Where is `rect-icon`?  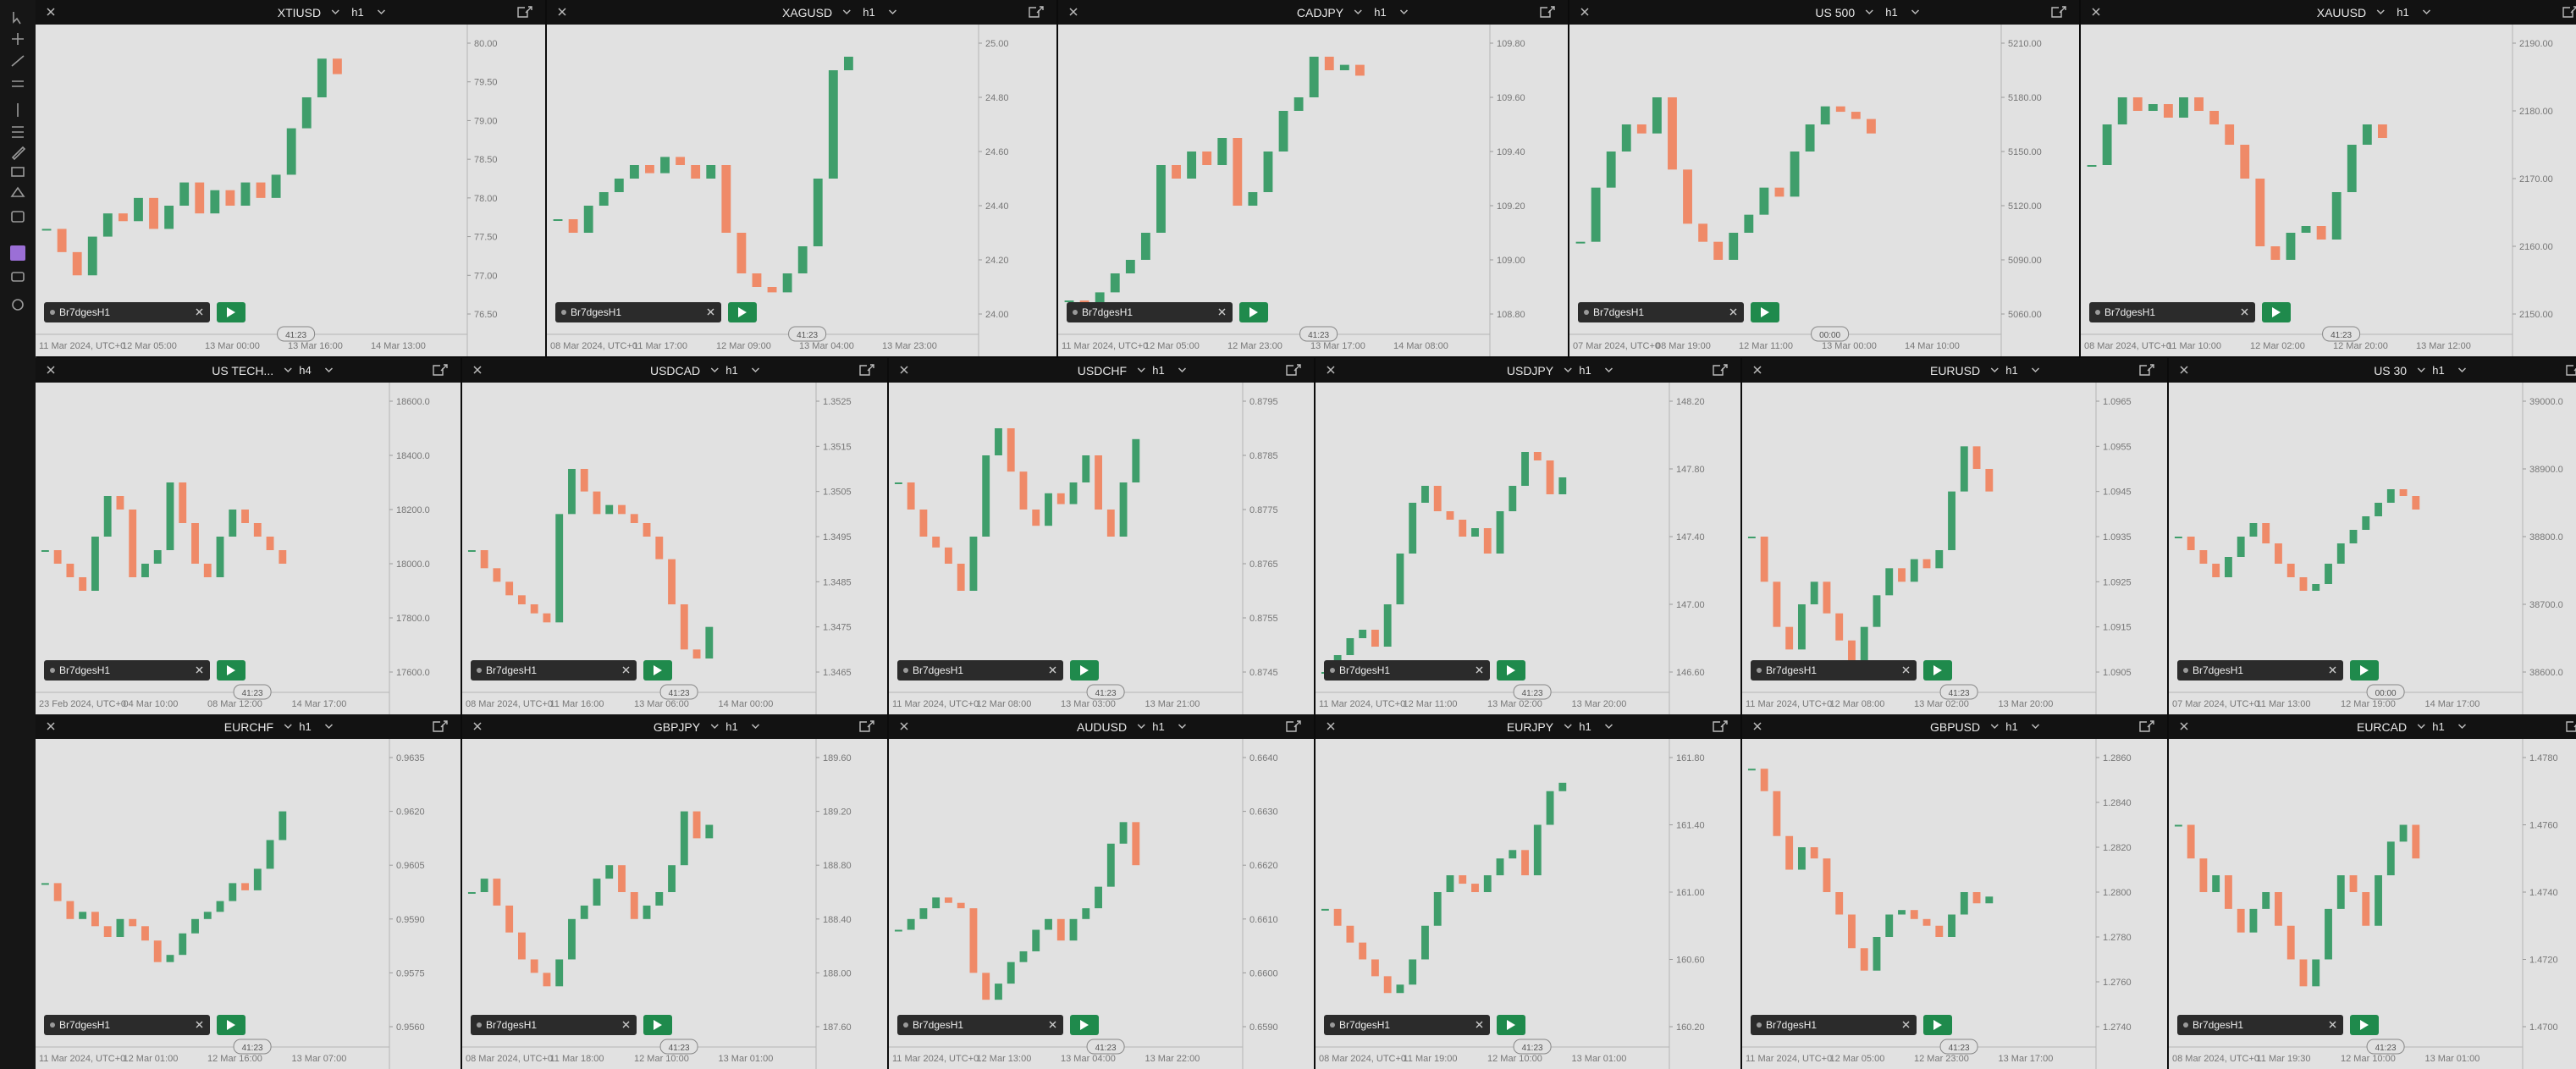 rect-icon is located at coordinates (18, 172).